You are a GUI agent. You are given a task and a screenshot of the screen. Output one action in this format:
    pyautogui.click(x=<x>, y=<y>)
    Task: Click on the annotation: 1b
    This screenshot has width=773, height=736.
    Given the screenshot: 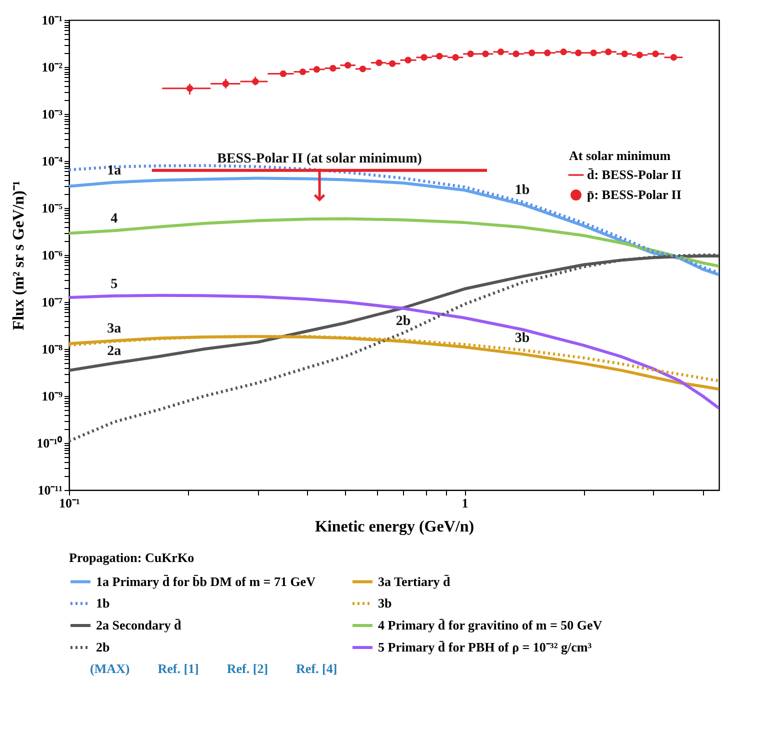 What is the action you would take?
    pyautogui.click(x=522, y=190)
    